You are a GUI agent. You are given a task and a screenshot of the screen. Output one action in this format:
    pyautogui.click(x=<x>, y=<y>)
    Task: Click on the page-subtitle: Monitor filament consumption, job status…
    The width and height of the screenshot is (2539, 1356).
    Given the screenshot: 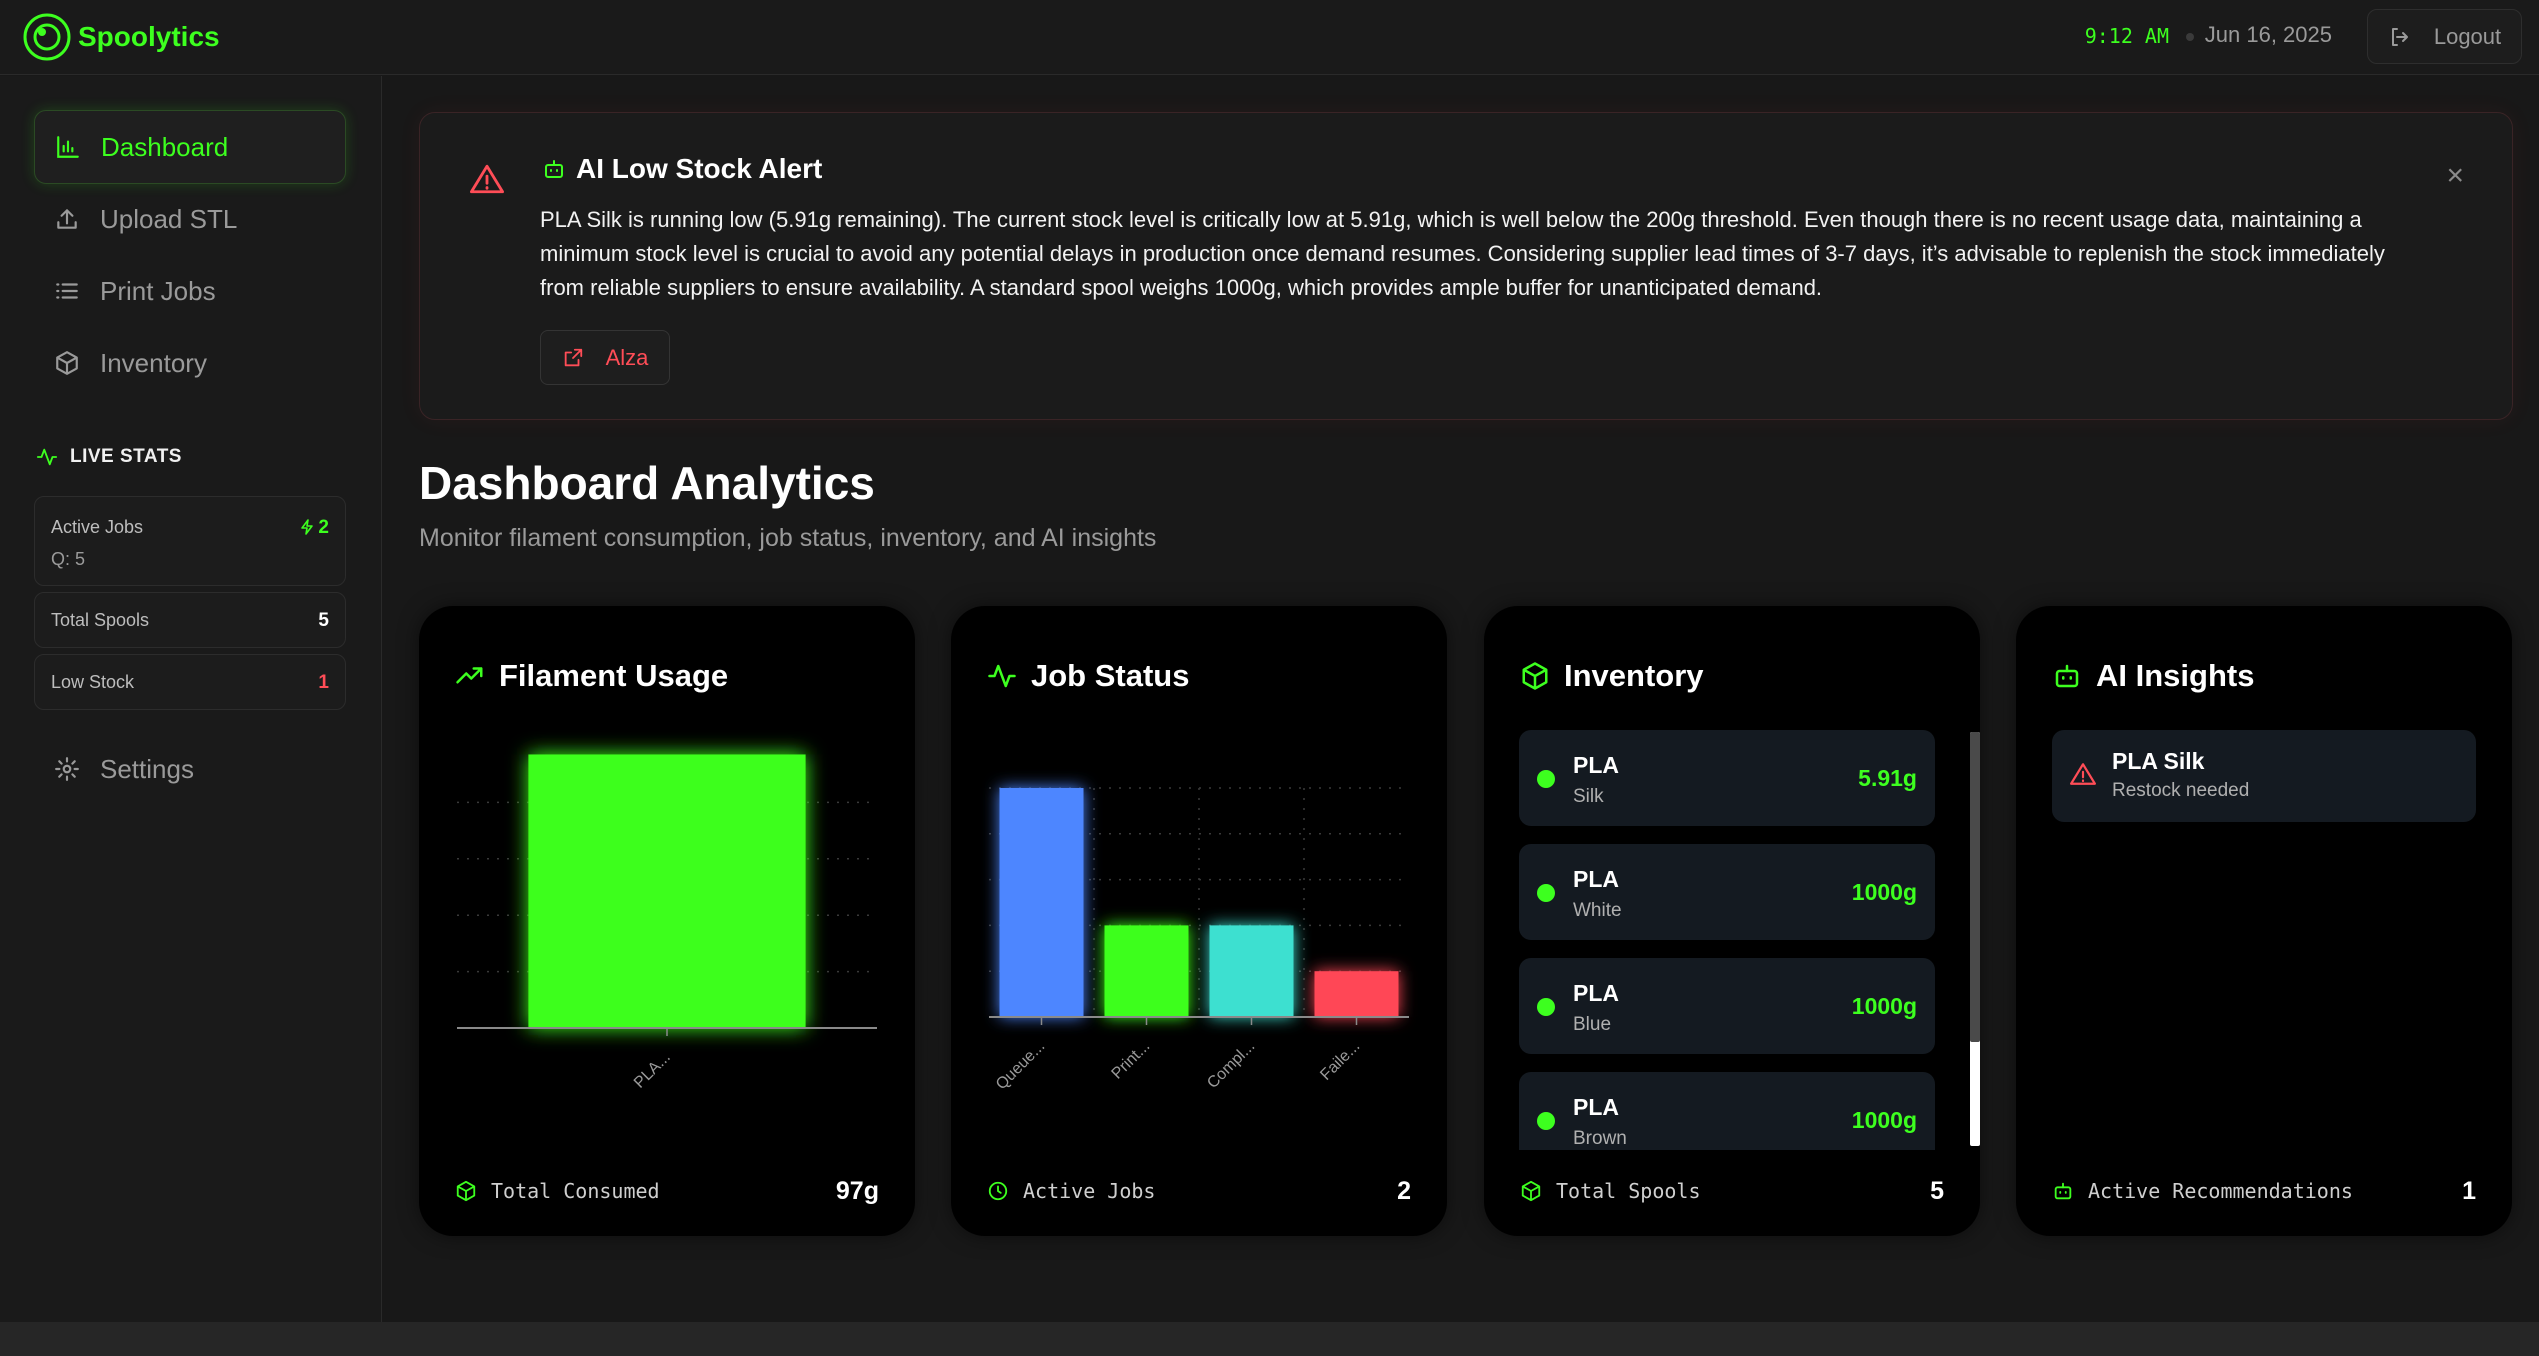 What is the action you would take?
    pyautogui.click(x=788, y=538)
    